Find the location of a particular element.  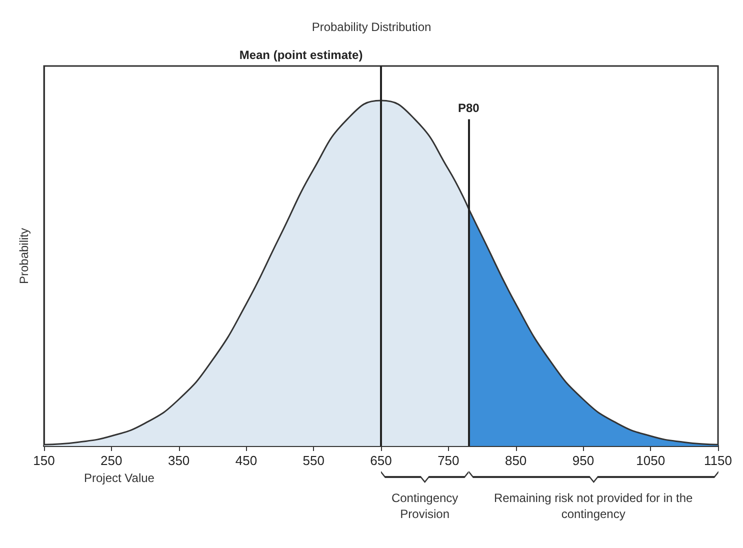

x-tick-label: 750 is located at coordinates (449, 460).